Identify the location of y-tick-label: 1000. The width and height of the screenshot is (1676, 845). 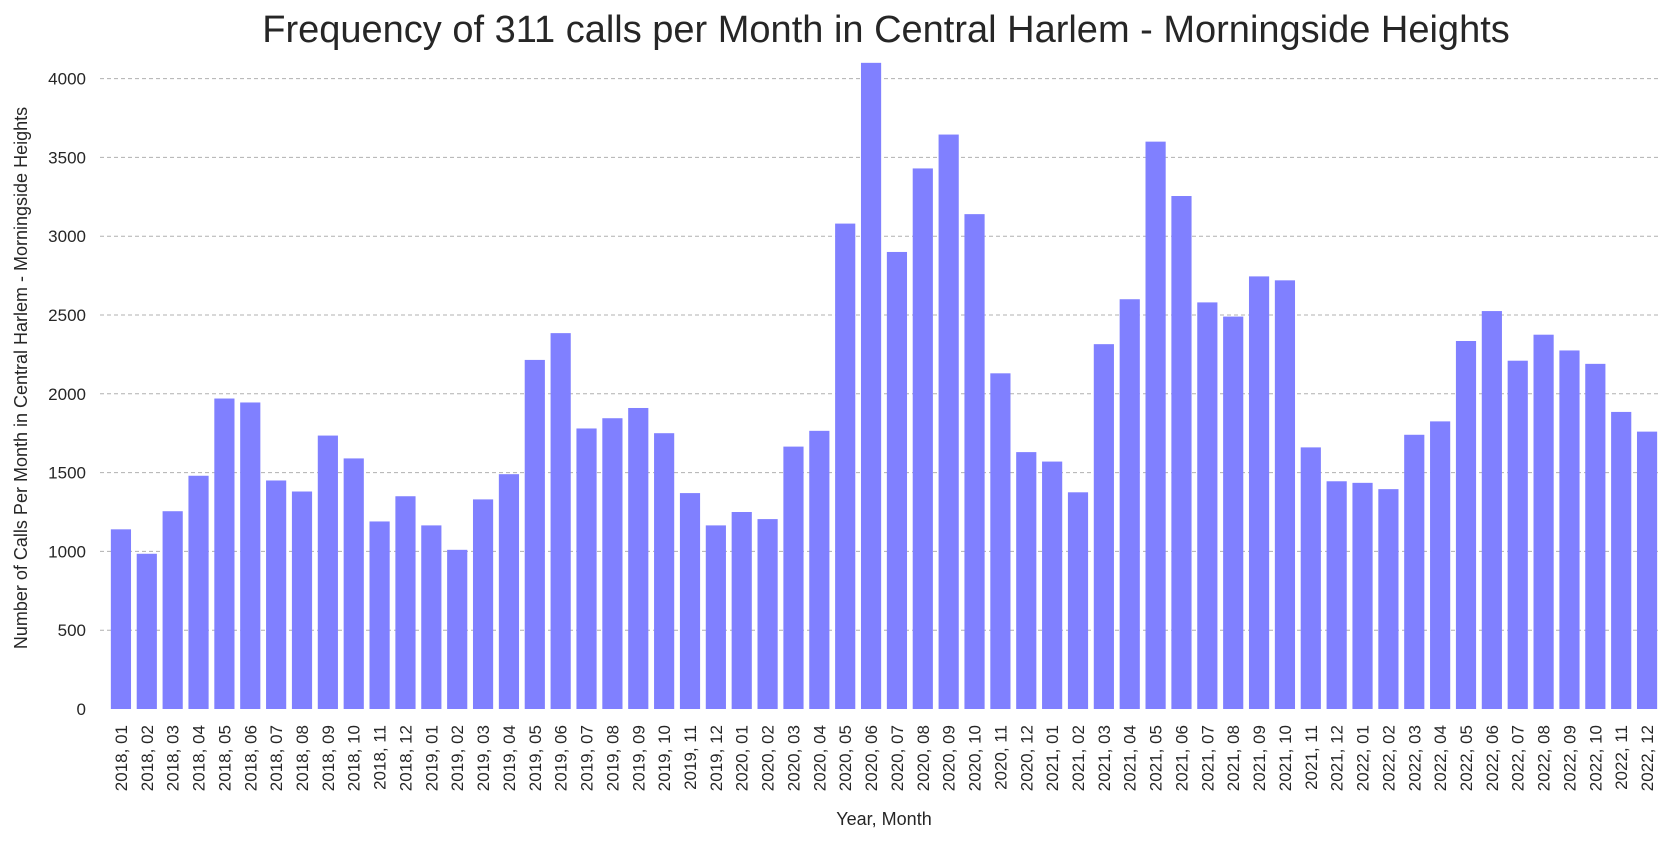
(67, 551).